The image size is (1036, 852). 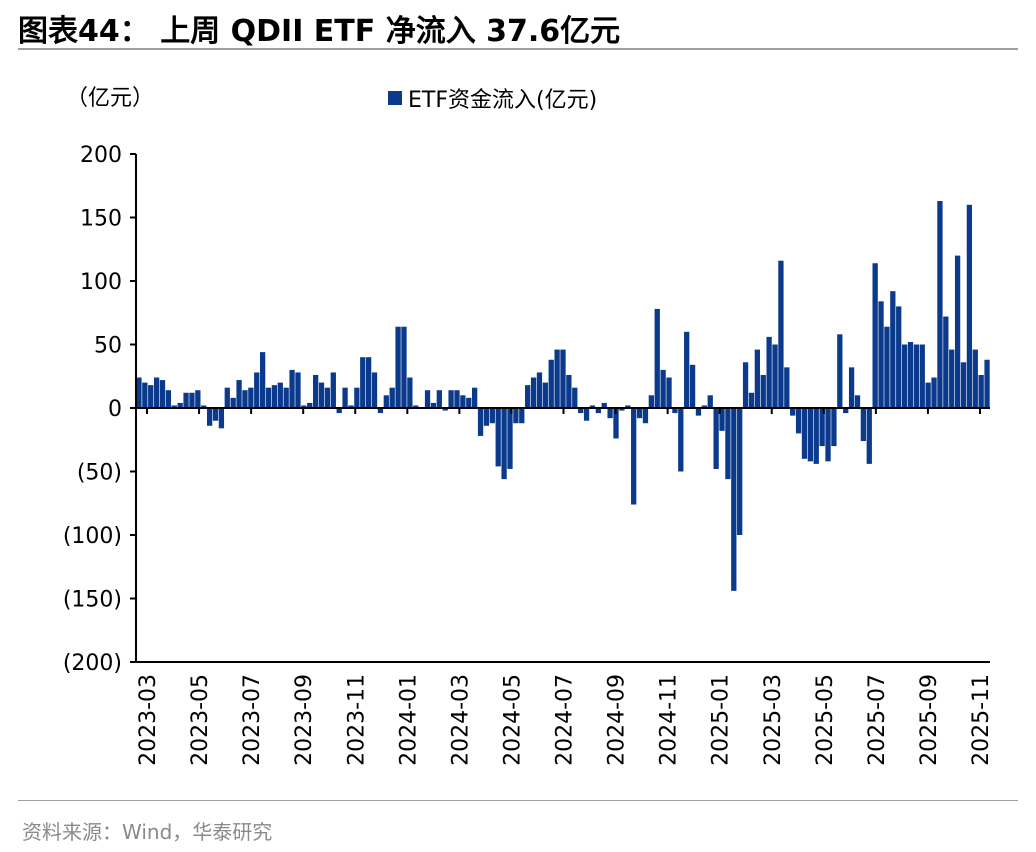 I want to click on x-tick-label: 2024-11, so click(x=669, y=720).